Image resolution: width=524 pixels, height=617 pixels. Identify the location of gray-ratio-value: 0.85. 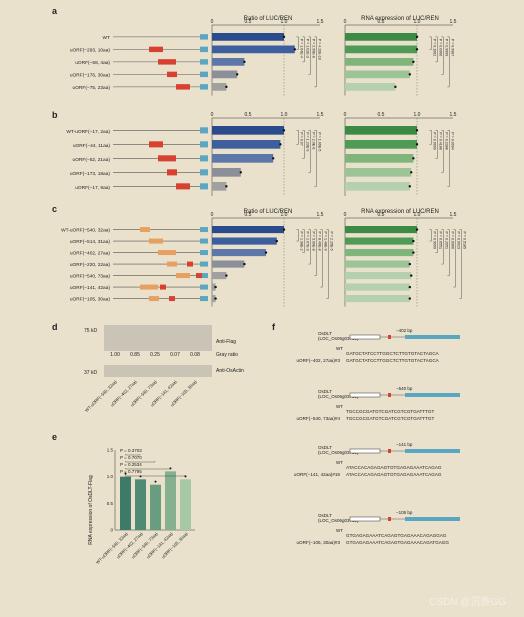
(135, 355).